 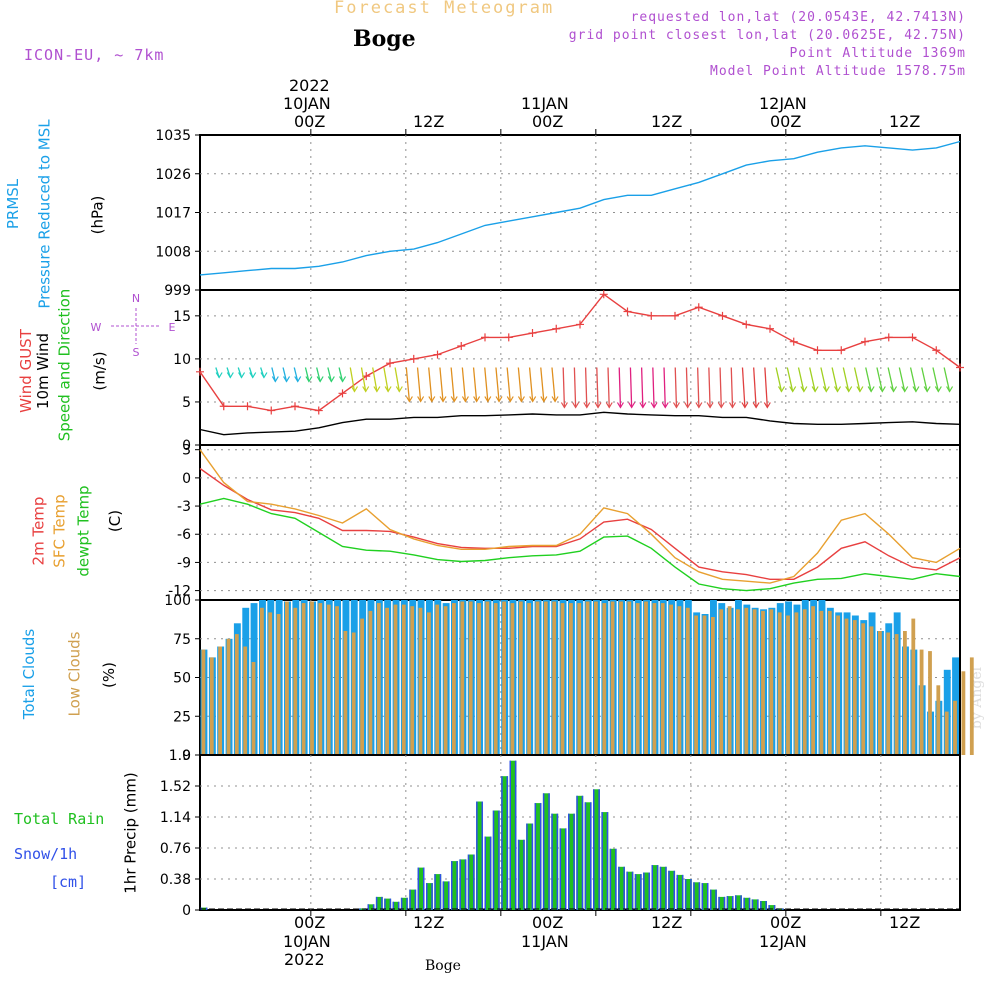 I want to click on top-year-label: 2022, so click(x=309, y=85).